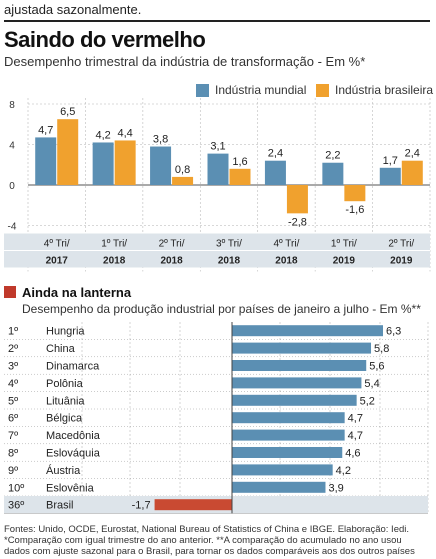  Describe the element at coordinates (141, 506) in the screenshot. I see `bar-value-label: -1,7` at that location.